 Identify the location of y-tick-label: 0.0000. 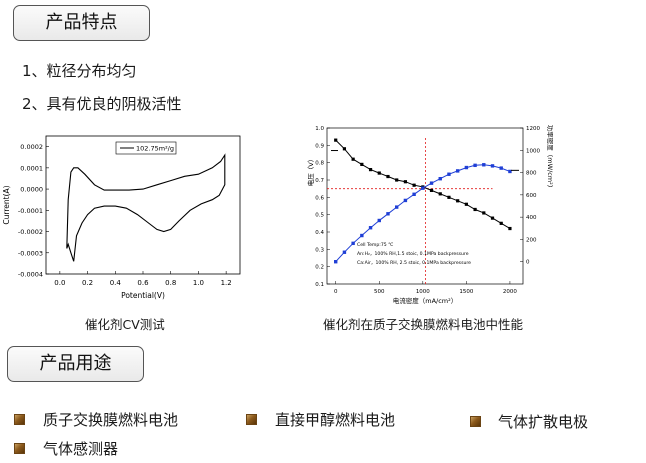
(31, 190).